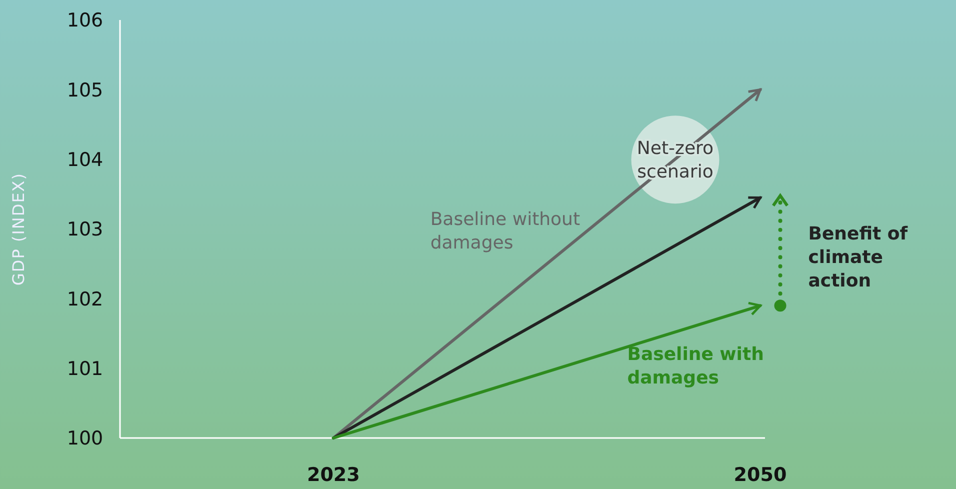  I want to click on y-tick-label: 101, so click(85, 369).